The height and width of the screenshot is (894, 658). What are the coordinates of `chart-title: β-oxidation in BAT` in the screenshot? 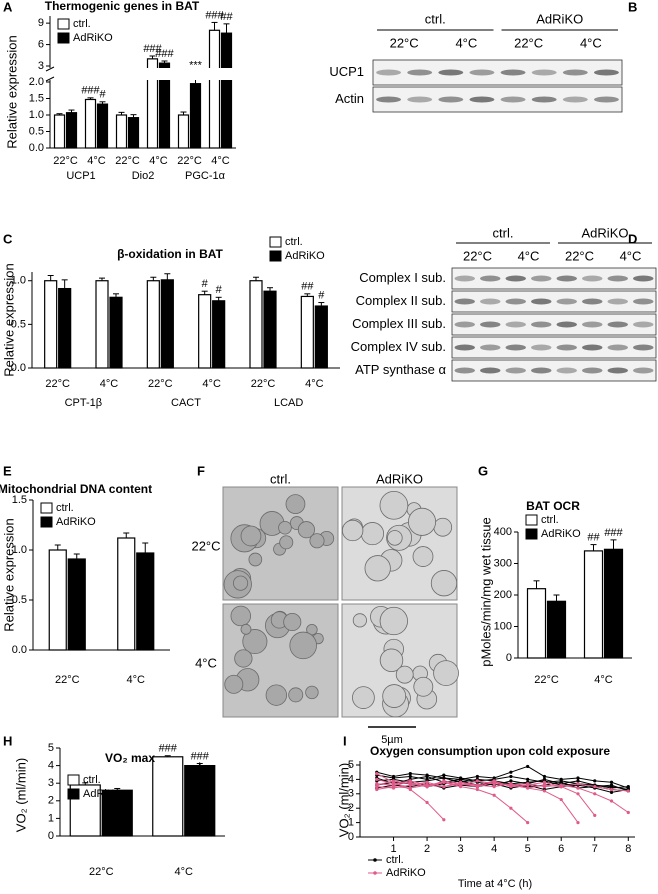 It's located at (170, 254).